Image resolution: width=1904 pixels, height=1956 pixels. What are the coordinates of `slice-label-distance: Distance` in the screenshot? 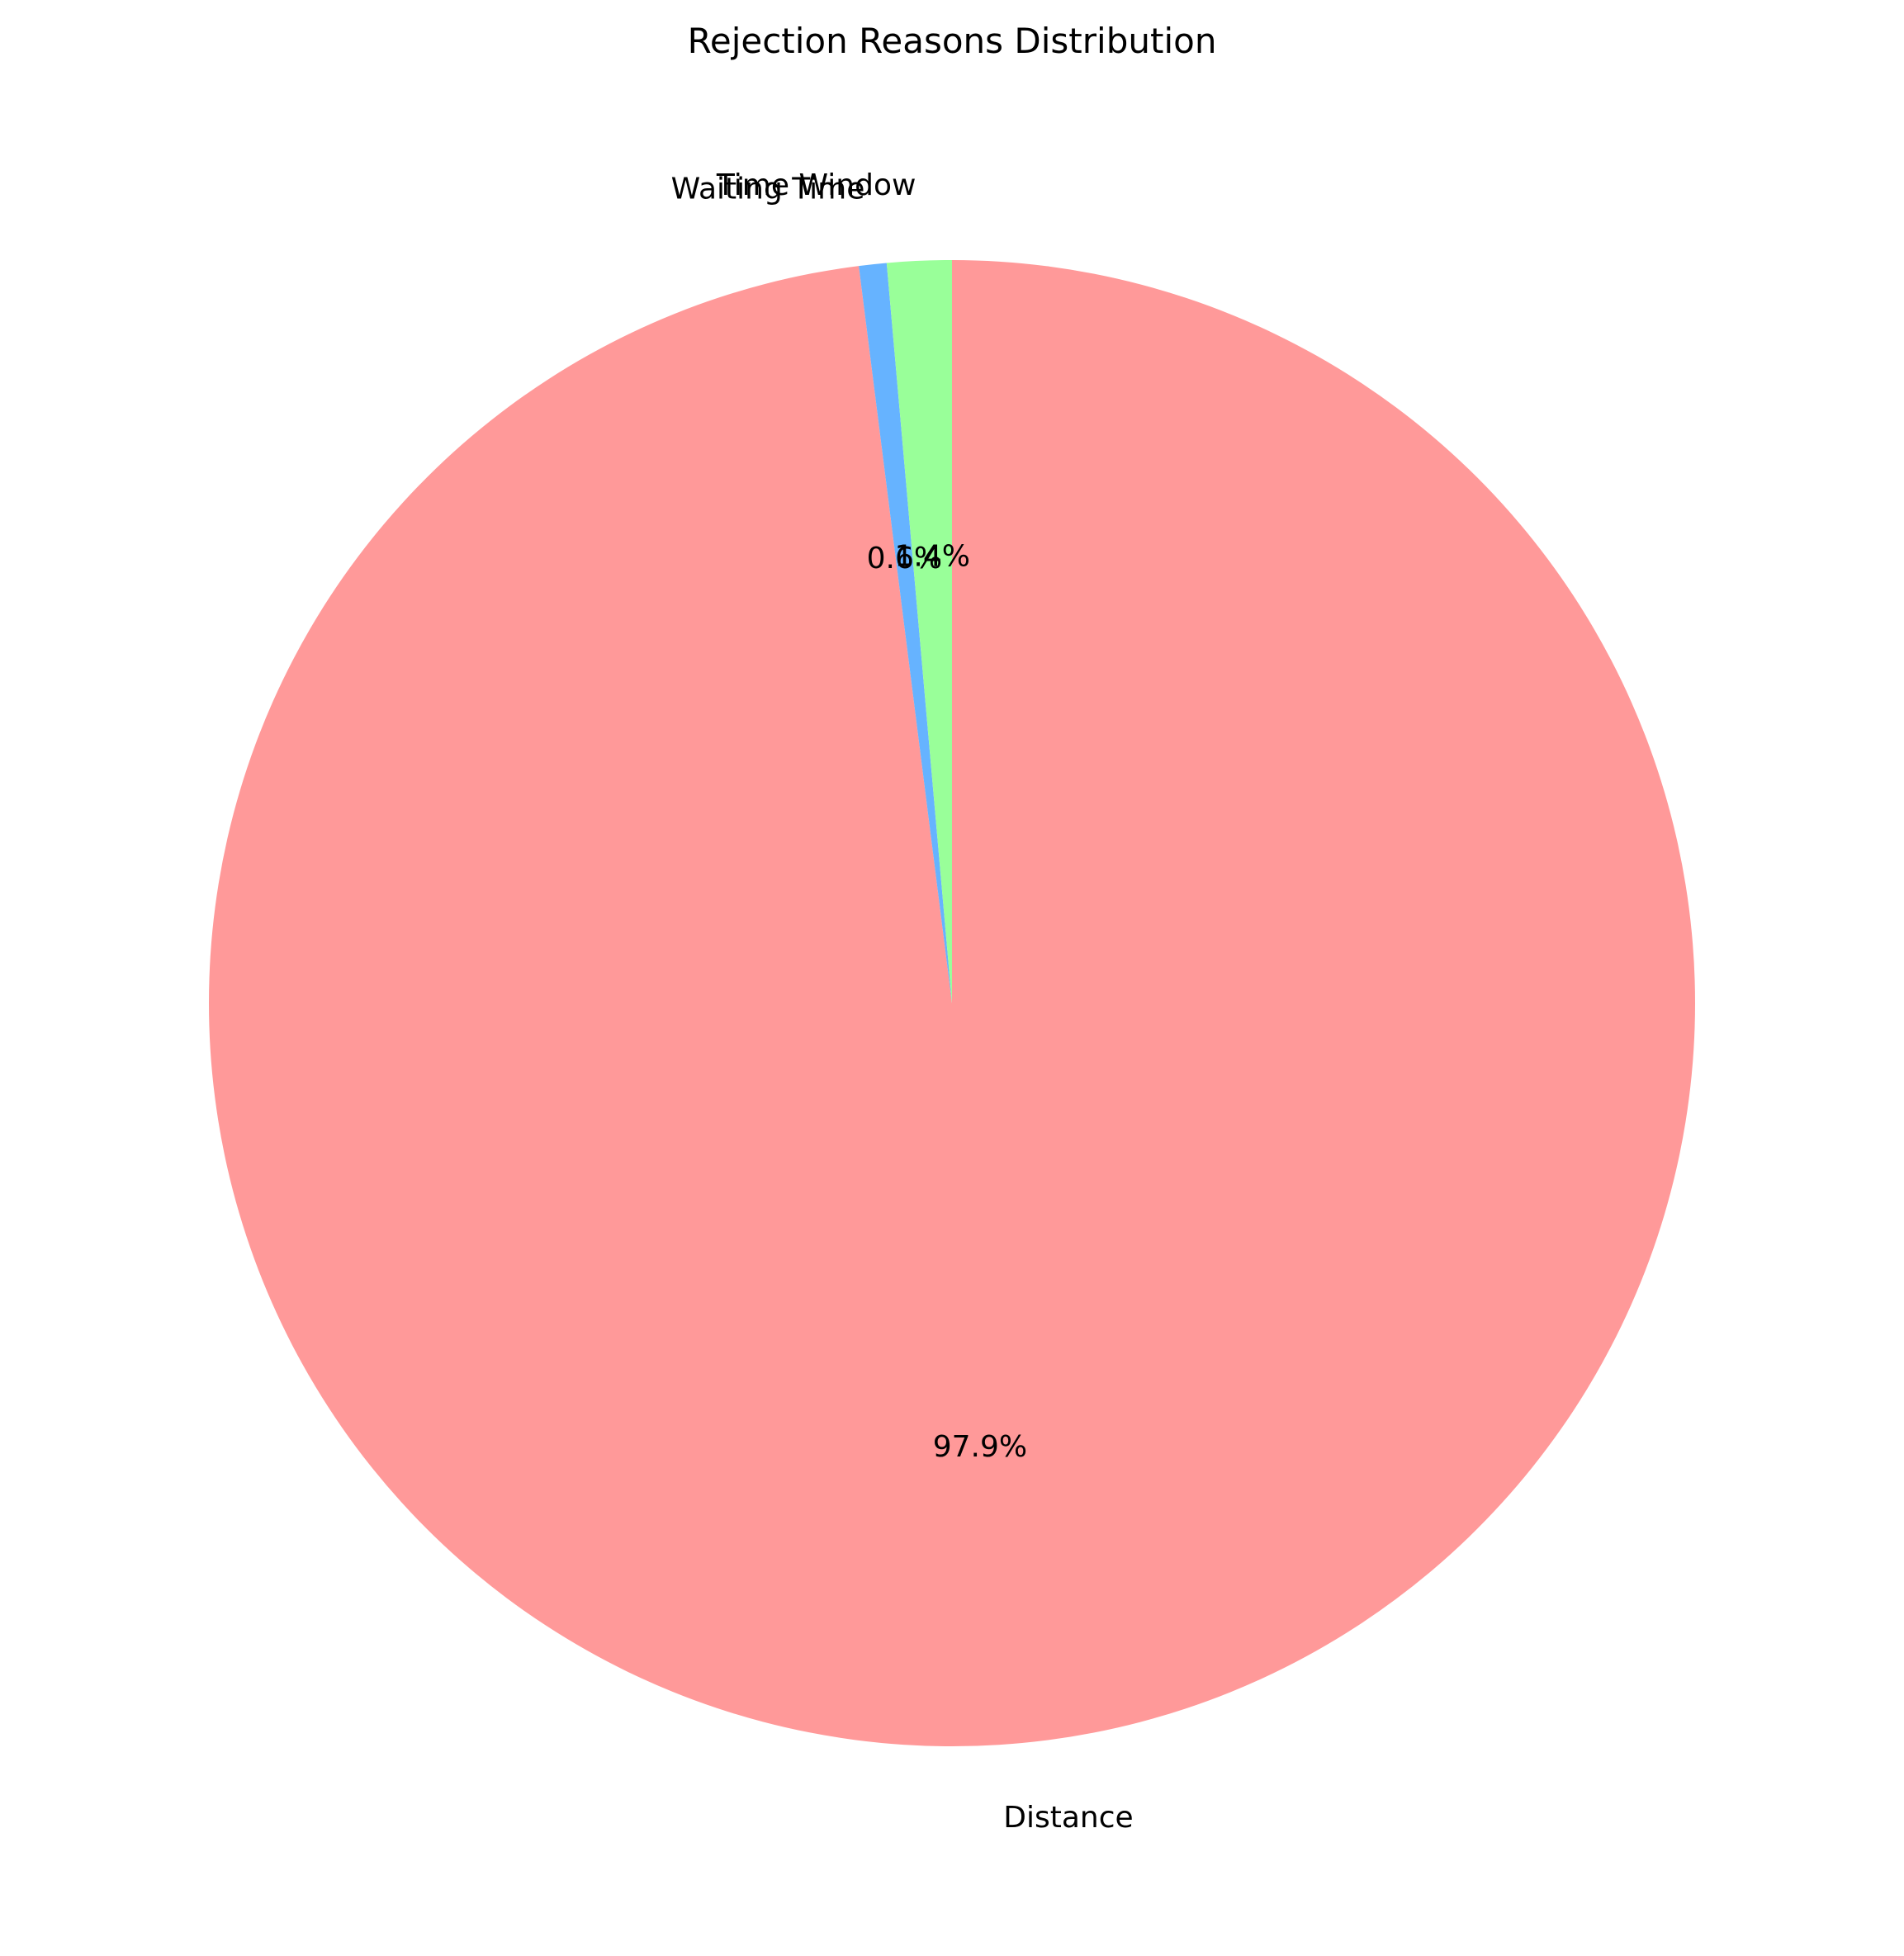 It's located at (1068, 1818).